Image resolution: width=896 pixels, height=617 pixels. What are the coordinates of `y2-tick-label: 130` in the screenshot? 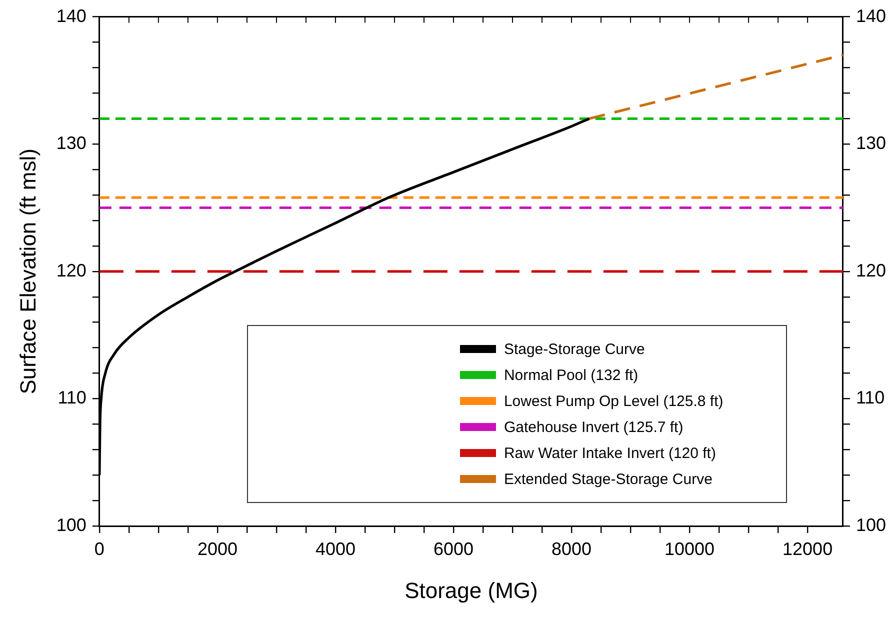 It's located at (871, 143).